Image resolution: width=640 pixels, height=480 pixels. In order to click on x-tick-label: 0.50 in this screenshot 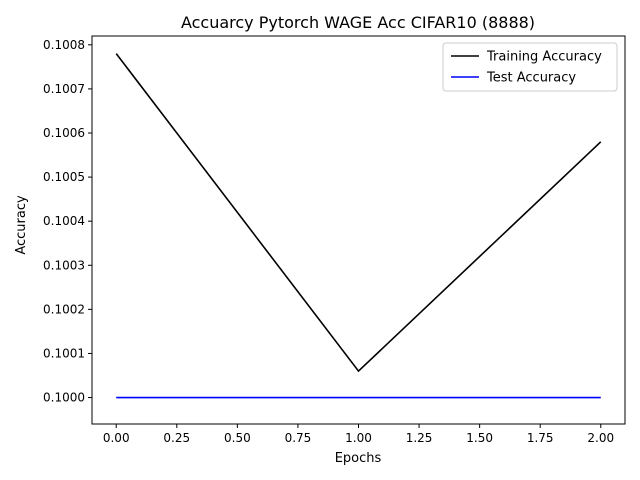, I will do `click(237, 438)`.